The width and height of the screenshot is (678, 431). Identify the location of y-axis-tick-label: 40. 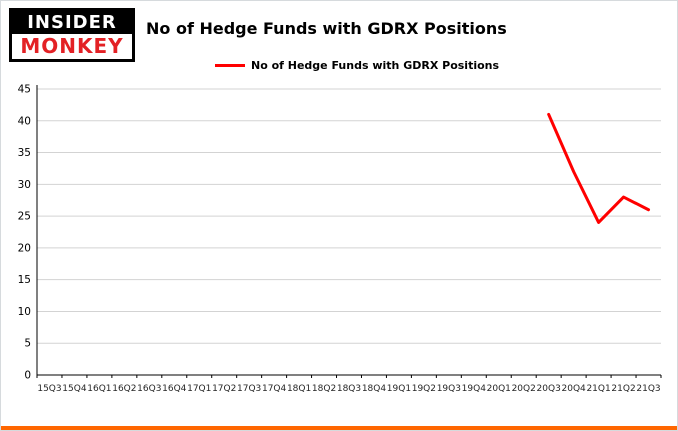
(24, 121).